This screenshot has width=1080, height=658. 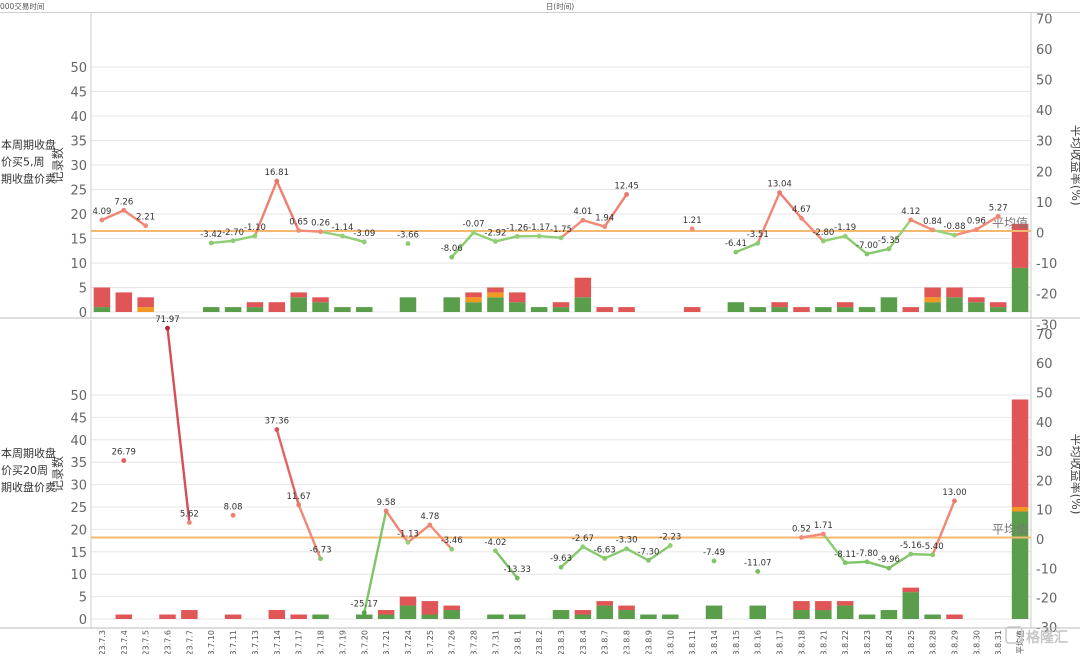 What do you see at coordinates (78, 530) in the screenshot?
I see `left-tick-label: 20` at bounding box center [78, 530].